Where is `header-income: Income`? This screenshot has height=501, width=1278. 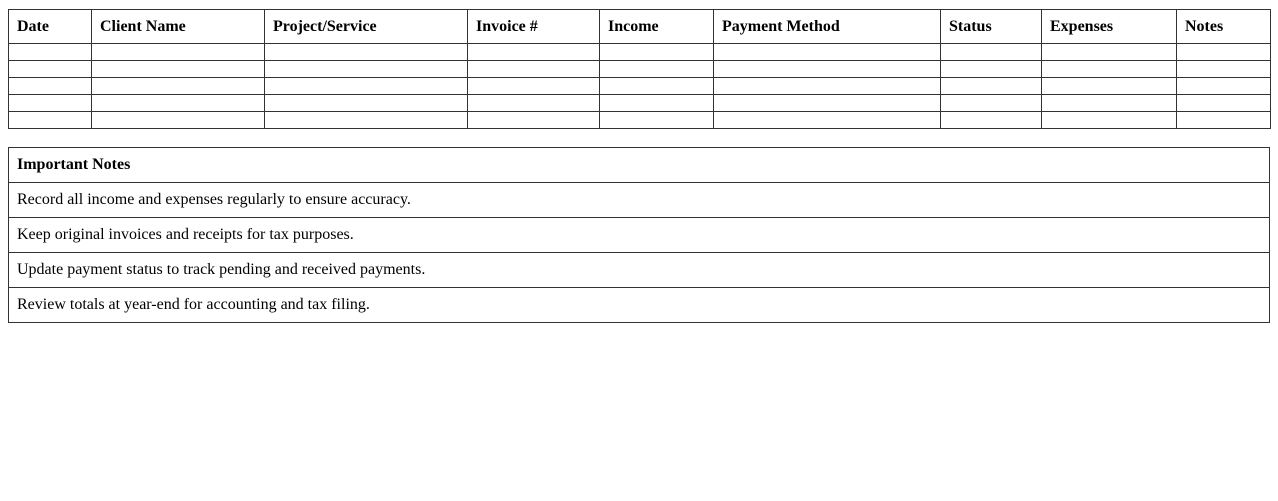 header-income: Income is located at coordinates (656, 26).